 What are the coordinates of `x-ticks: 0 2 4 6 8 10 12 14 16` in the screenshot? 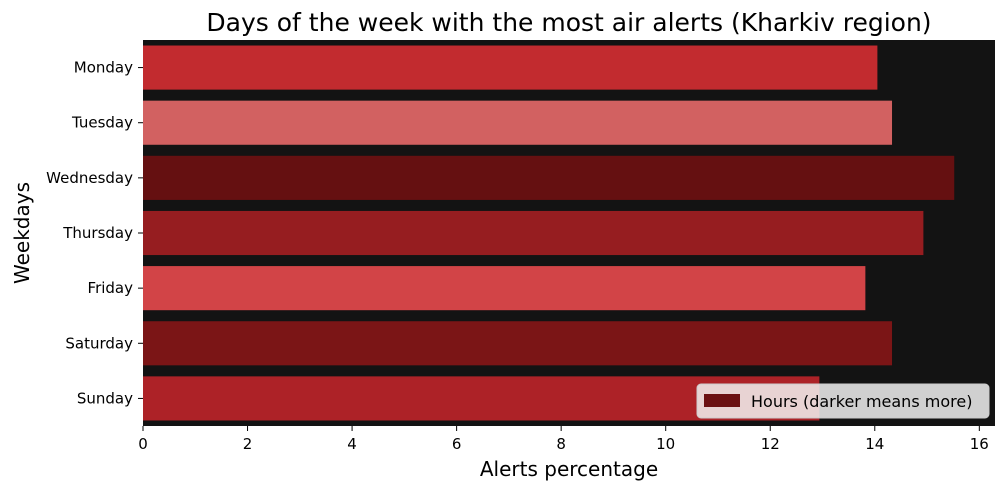 It's located at (563, 439).